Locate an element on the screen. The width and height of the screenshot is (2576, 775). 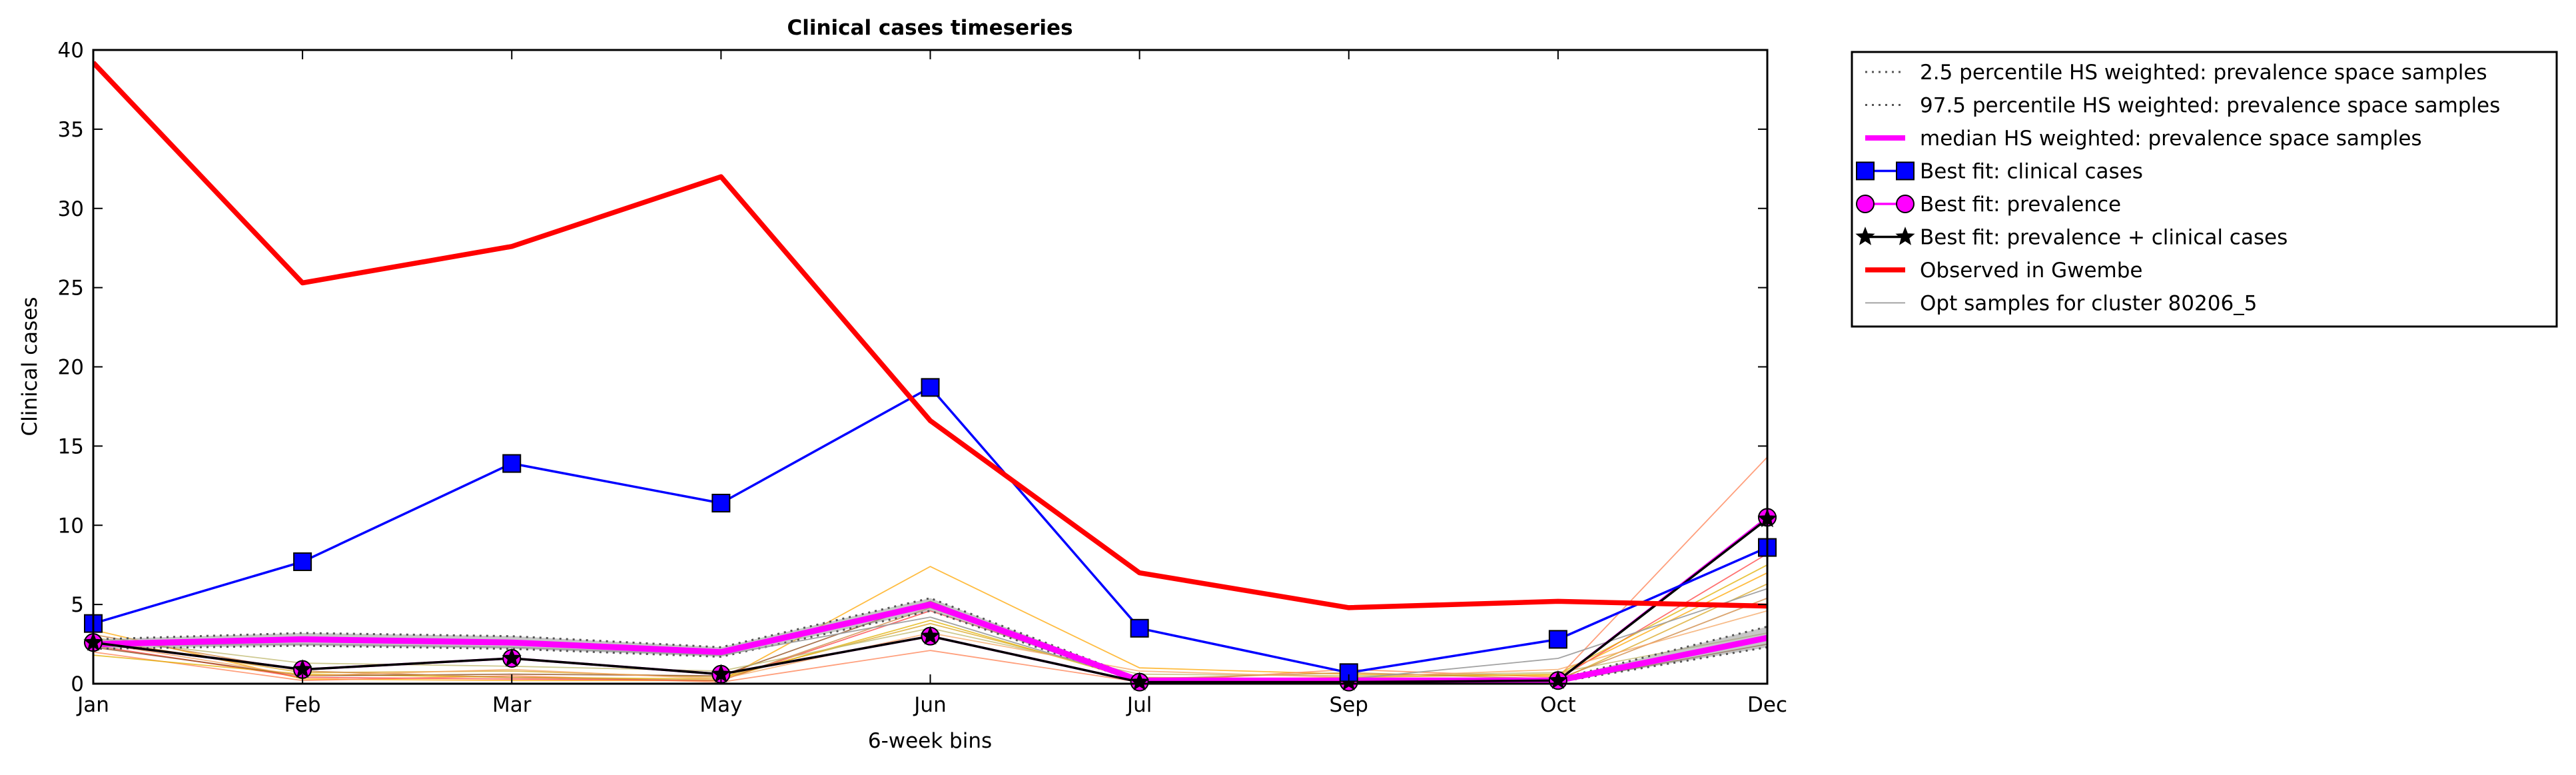
x-tick-label: May is located at coordinates (721, 705).